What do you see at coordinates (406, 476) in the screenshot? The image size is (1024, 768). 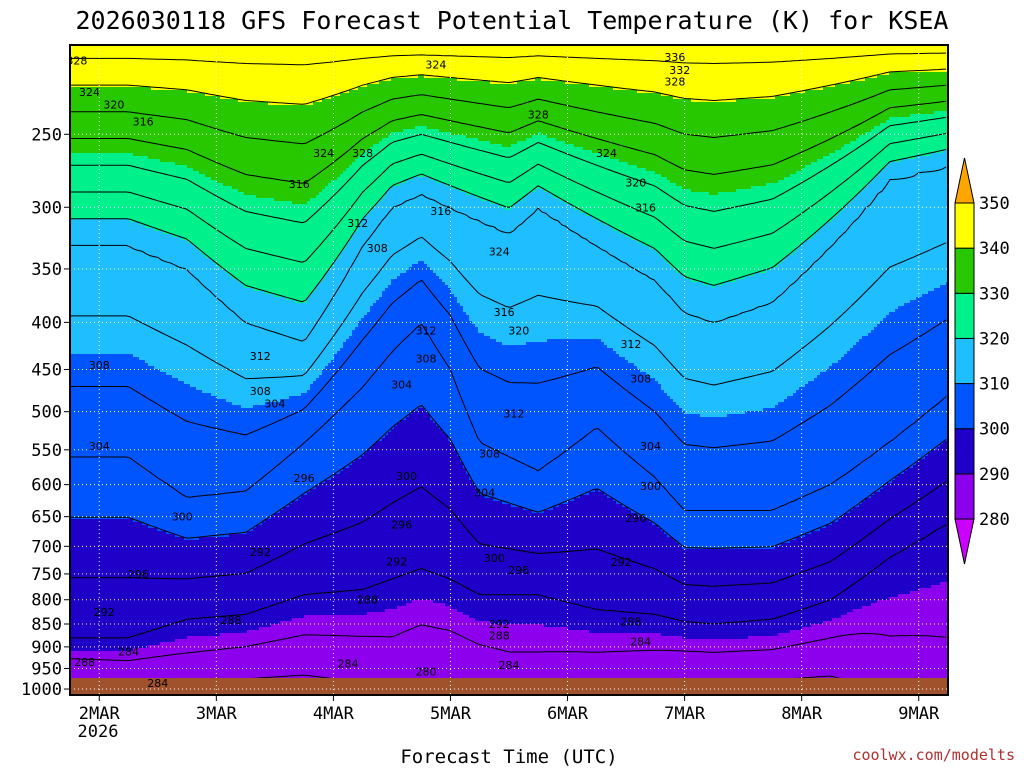 I see `contour-label: 300` at bounding box center [406, 476].